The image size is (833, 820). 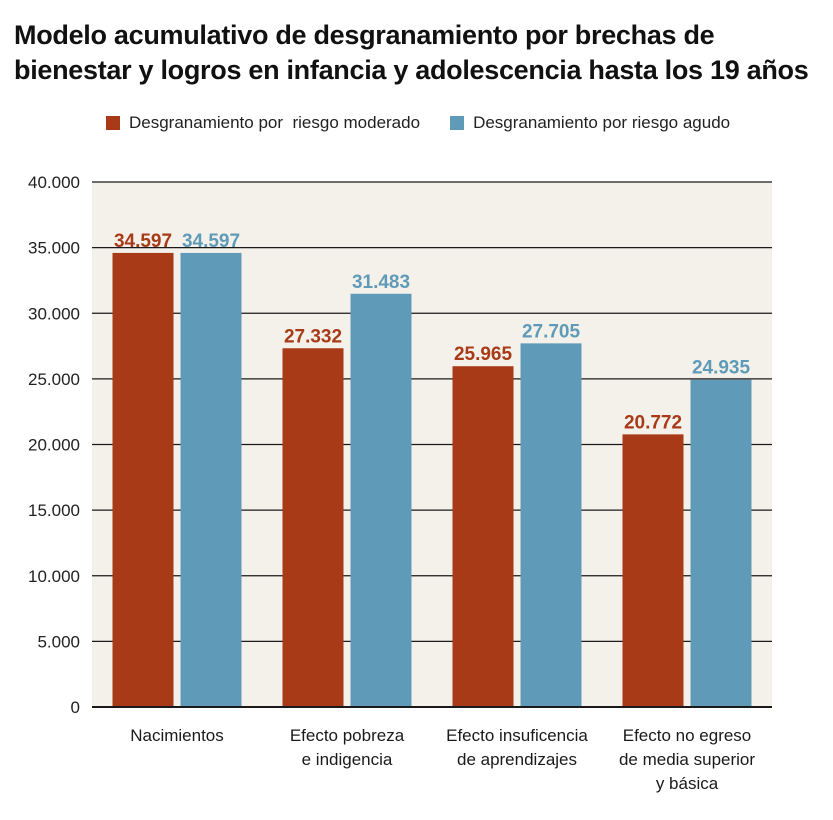 What do you see at coordinates (177, 735) in the screenshot?
I see `x-tick-label: Nacimientos` at bounding box center [177, 735].